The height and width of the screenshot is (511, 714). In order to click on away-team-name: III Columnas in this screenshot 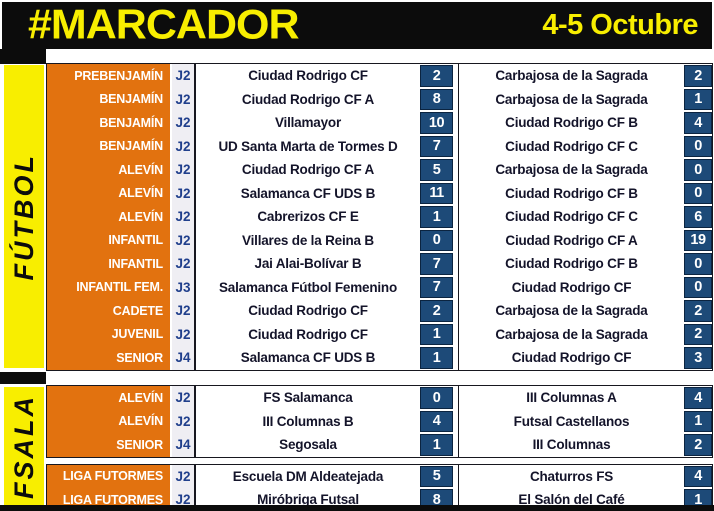, I will do `click(571, 445)`.